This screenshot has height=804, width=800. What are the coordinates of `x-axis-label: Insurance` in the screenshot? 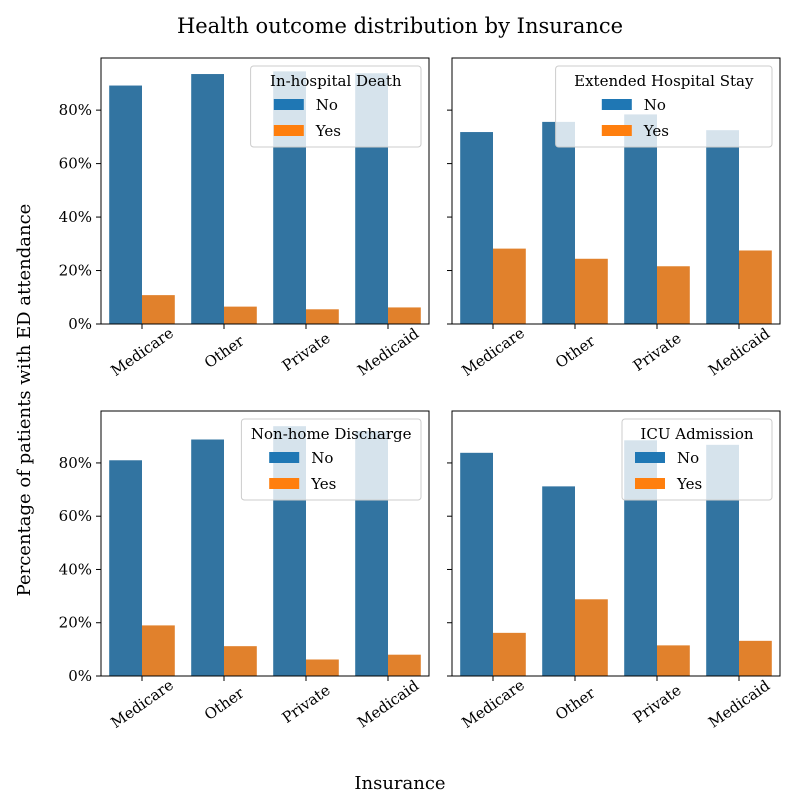 It's located at (399, 783).